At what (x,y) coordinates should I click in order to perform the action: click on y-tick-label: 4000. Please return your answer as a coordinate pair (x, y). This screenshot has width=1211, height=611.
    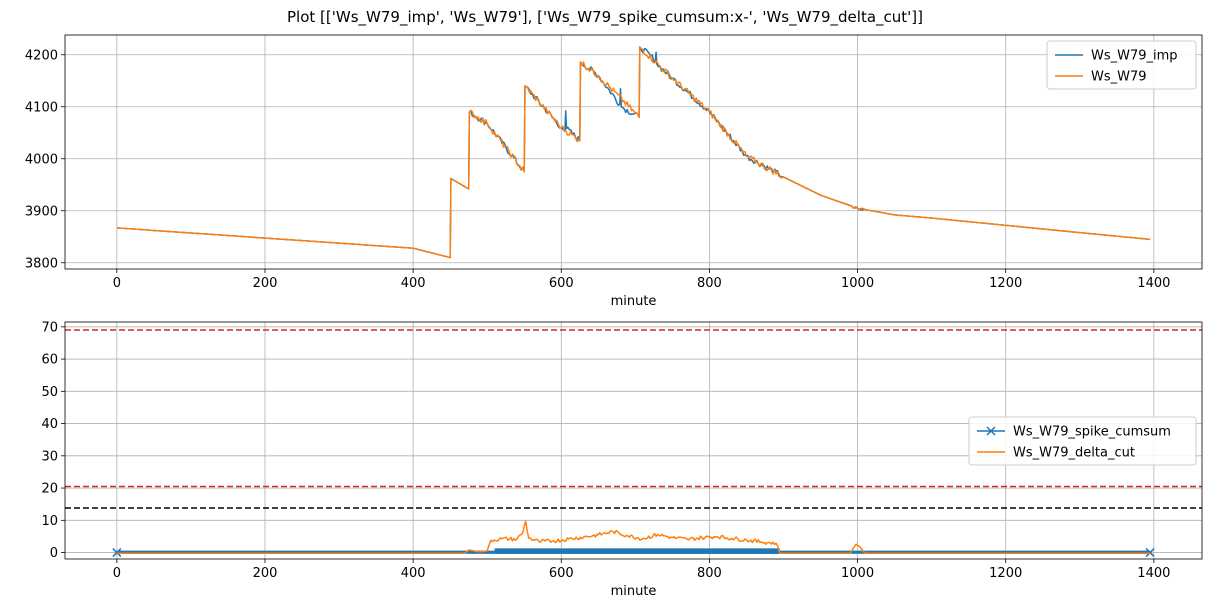
    Looking at the image, I should click on (41, 159).